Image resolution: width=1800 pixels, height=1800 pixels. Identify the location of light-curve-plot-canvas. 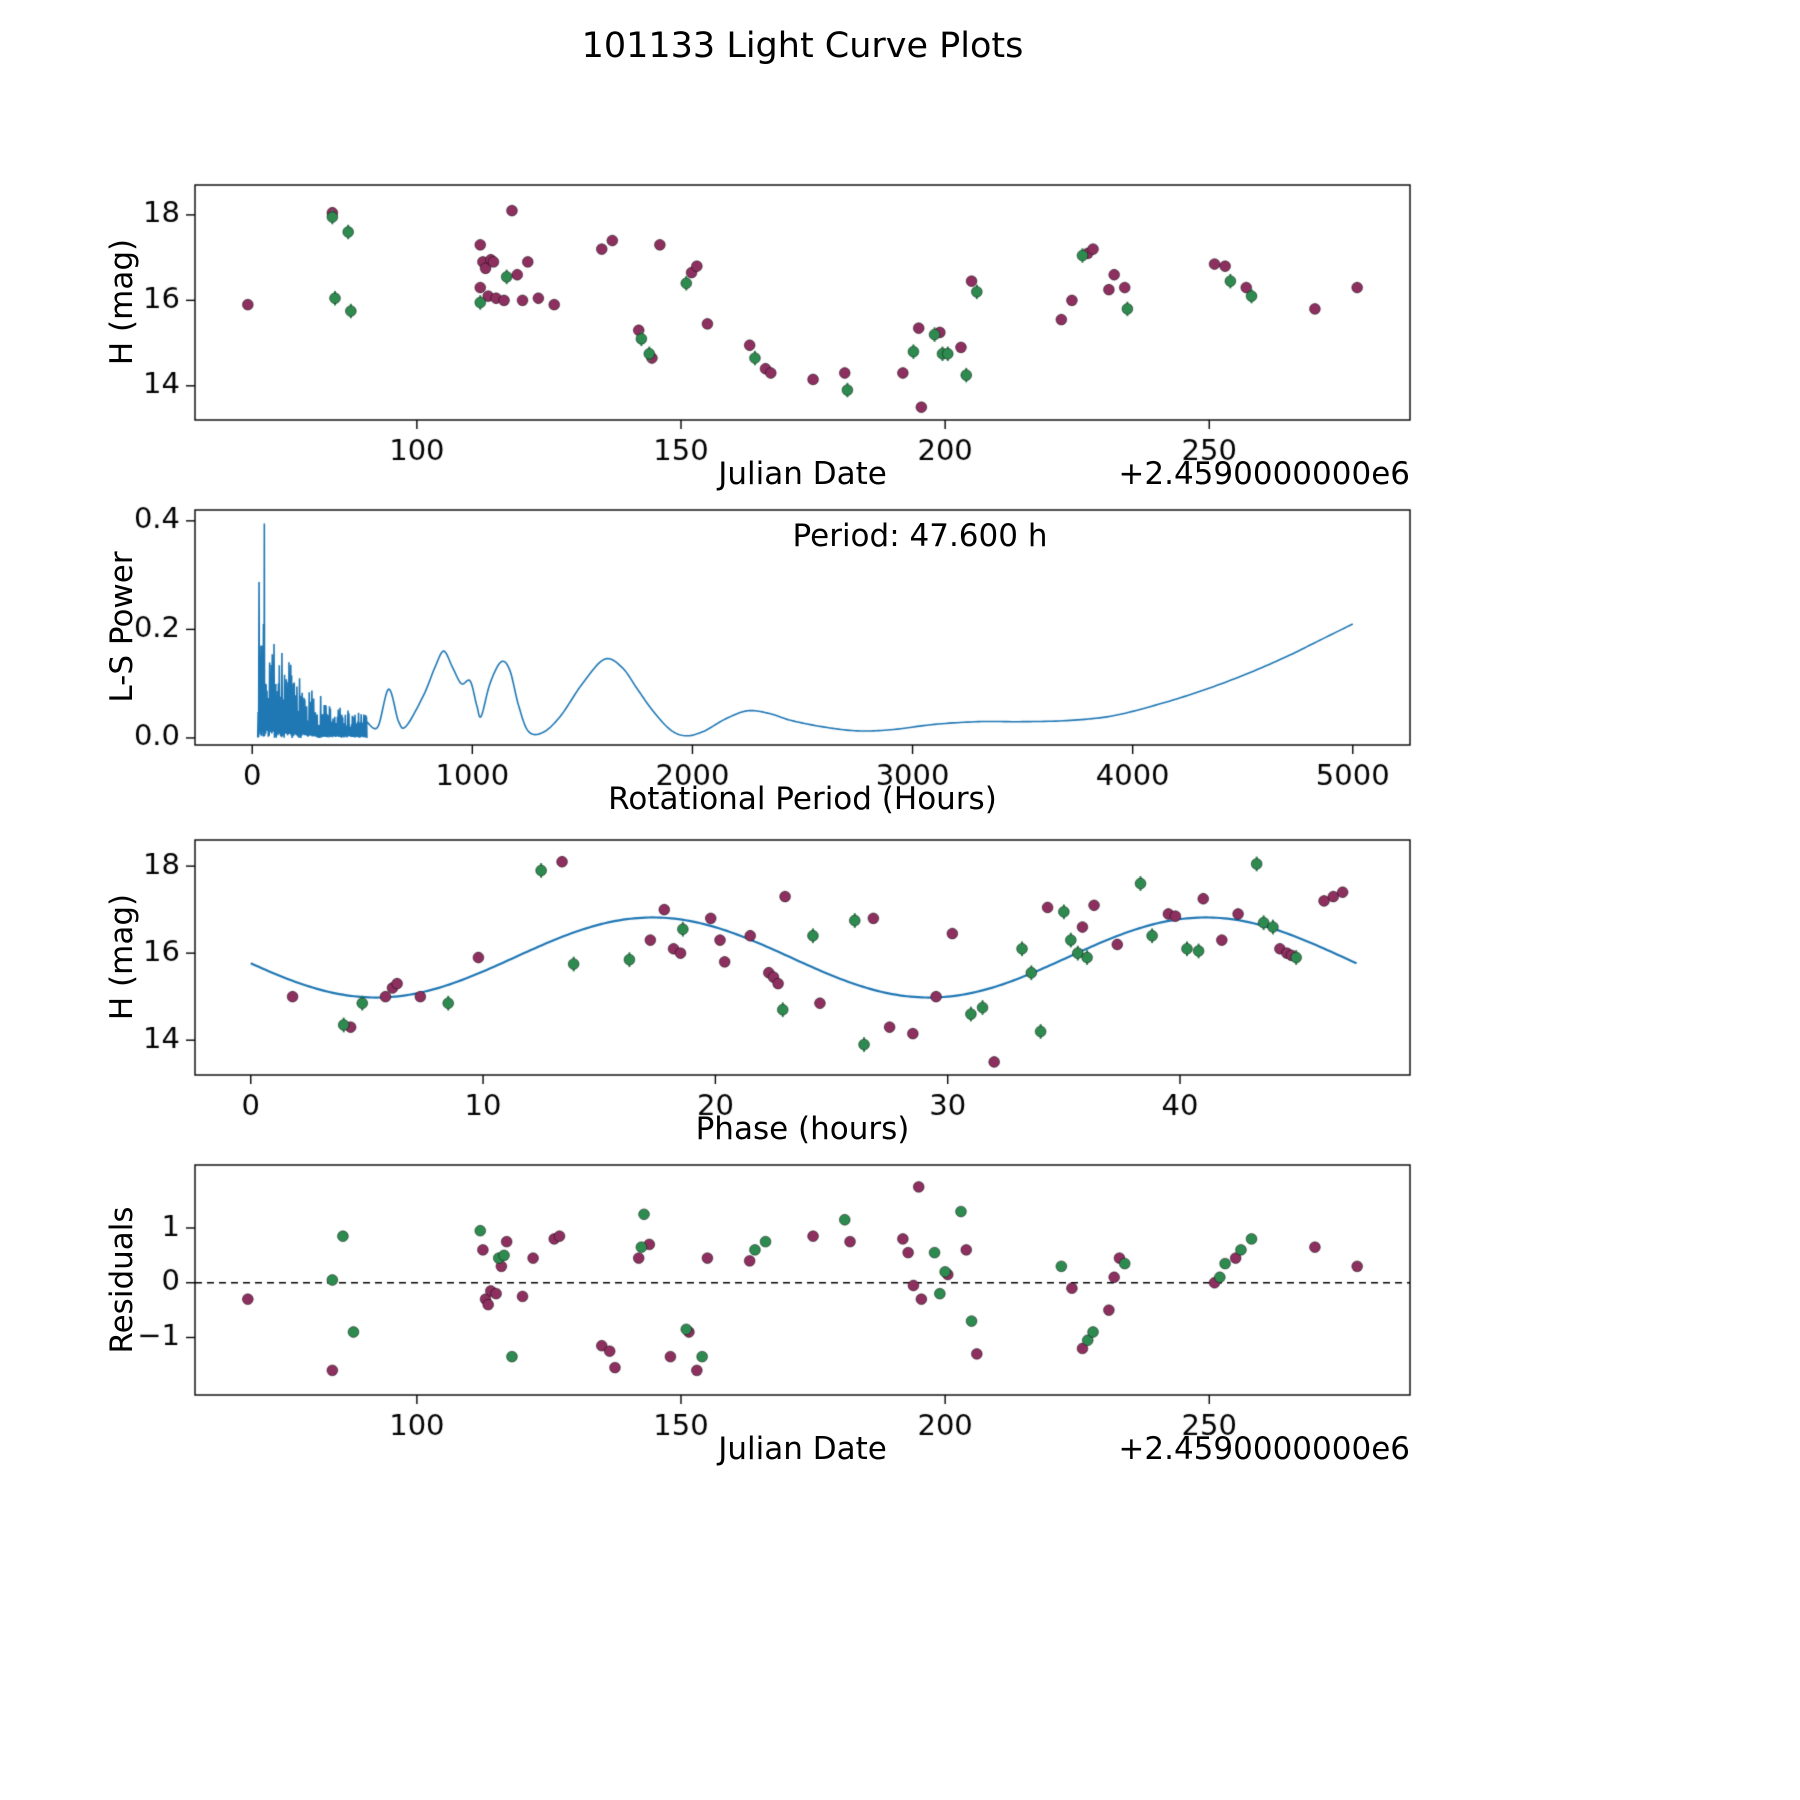
(750, 320).